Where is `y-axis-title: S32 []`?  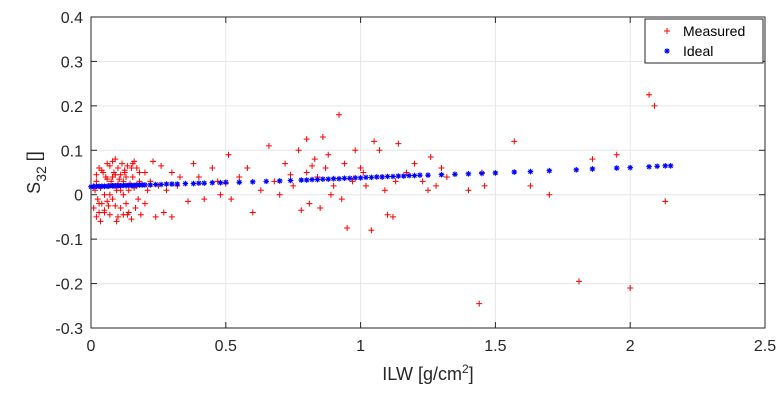 y-axis-title: S32 [] is located at coordinates (36, 172).